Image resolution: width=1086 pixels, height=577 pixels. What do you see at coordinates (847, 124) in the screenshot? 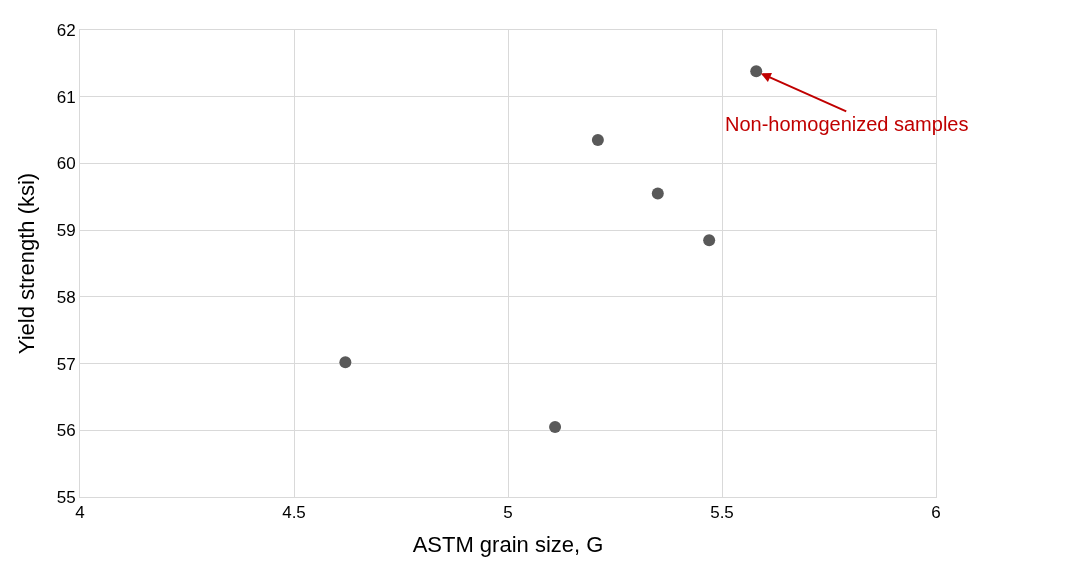
I see `annotation: Non-homogenized samples` at bounding box center [847, 124].